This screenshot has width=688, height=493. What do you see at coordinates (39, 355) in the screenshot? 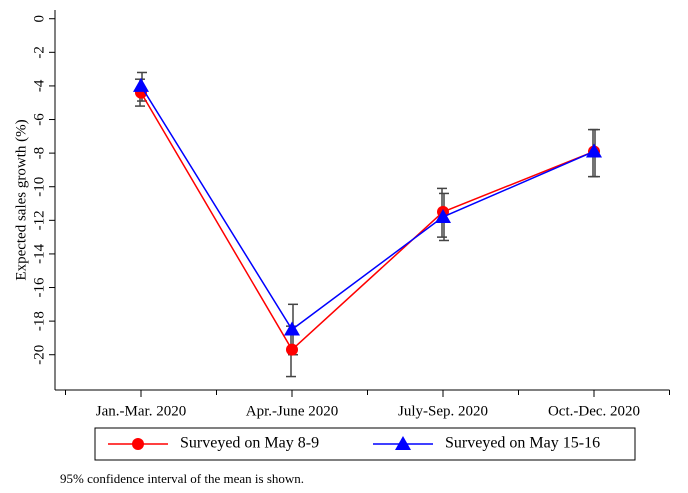
I see `y-tick-label: -20` at bounding box center [39, 355].